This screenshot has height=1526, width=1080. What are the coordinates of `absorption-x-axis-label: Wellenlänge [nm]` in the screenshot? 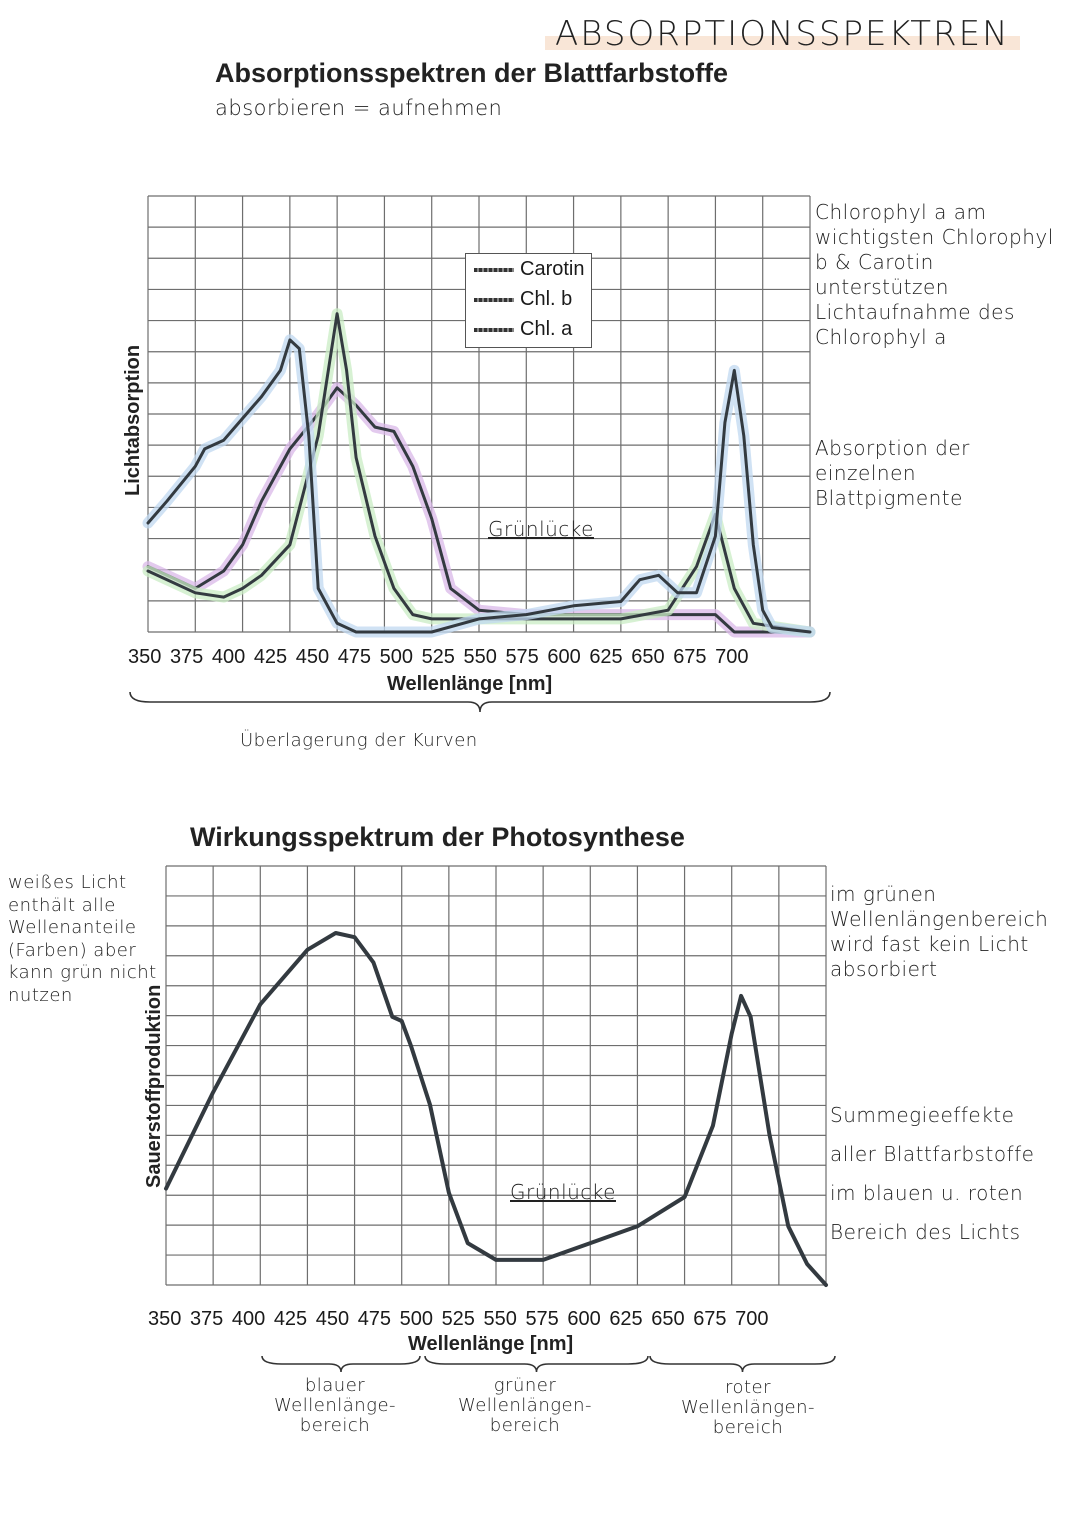 It's located at (470, 684).